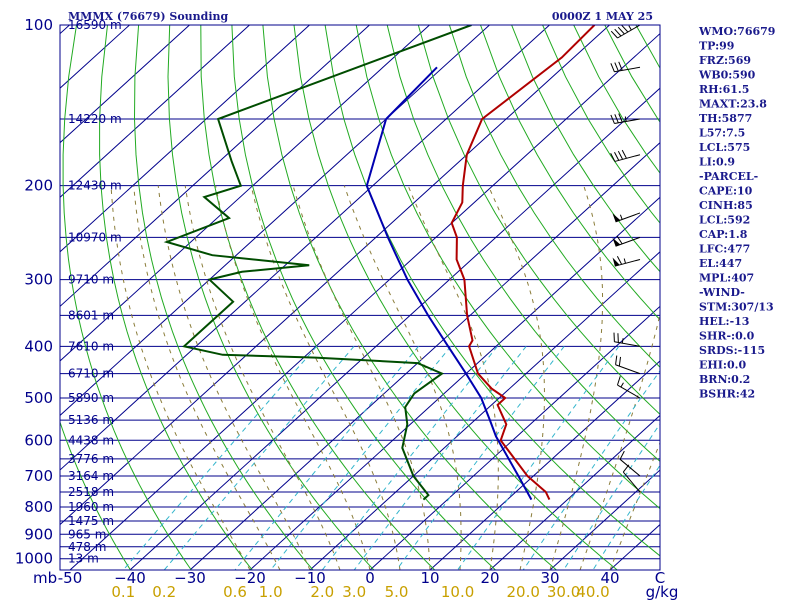 The height and width of the screenshot is (600, 800). What do you see at coordinates (190, 578) in the screenshot?
I see `temperature-tick-label: −30` at bounding box center [190, 578].